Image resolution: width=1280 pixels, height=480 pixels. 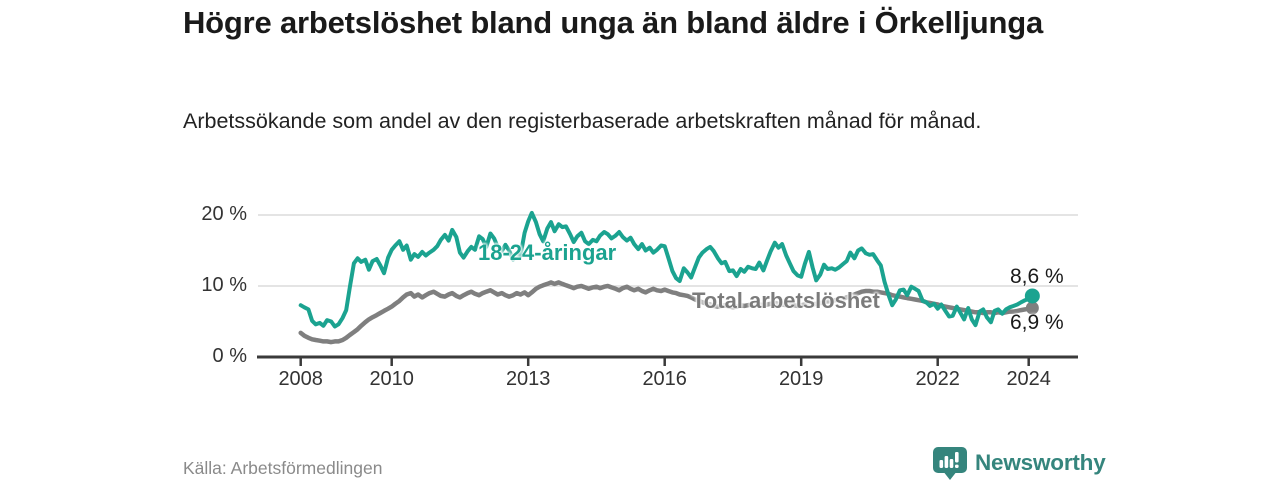 I want to click on x-tick-label: 2010, so click(x=391, y=379).